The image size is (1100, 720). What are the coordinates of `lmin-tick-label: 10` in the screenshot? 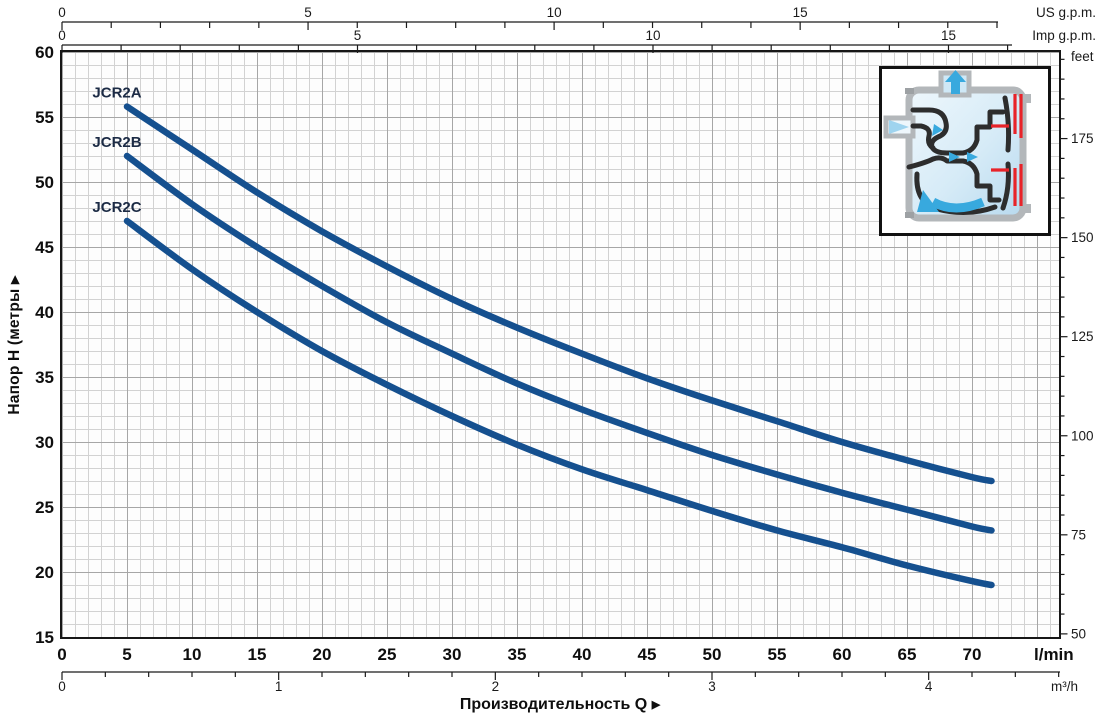 It's located at (192, 654).